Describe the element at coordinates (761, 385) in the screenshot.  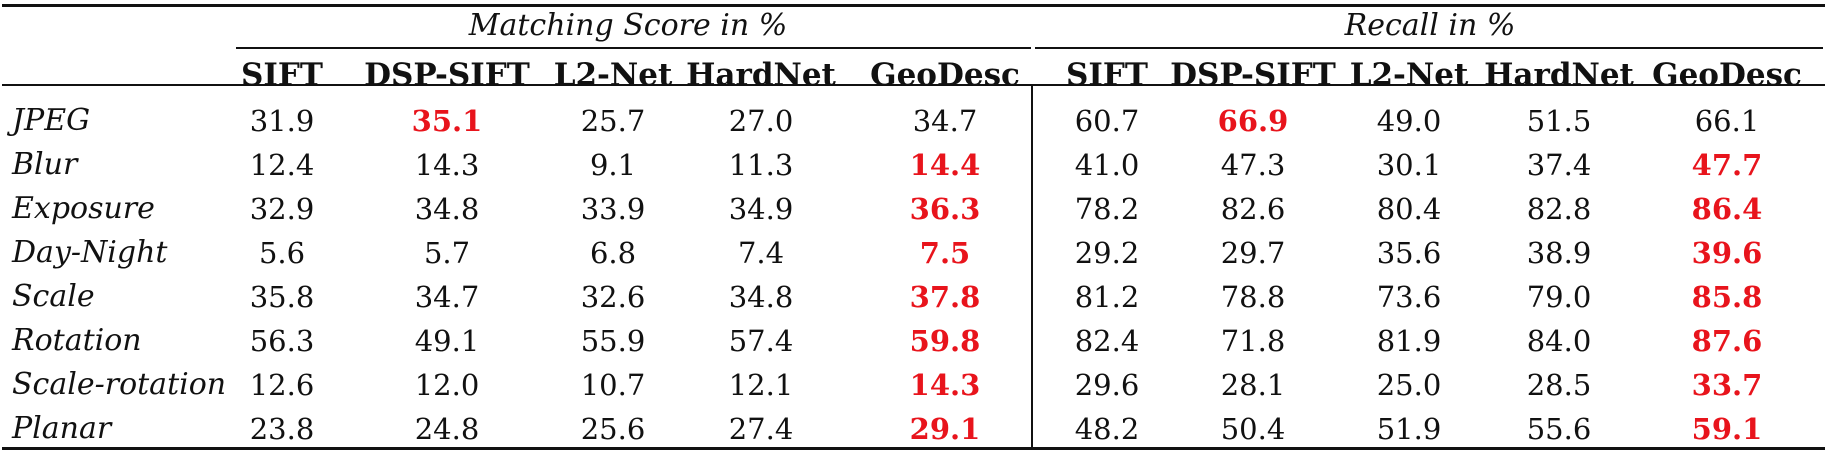
I see `table-cell: 12.1` at that location.